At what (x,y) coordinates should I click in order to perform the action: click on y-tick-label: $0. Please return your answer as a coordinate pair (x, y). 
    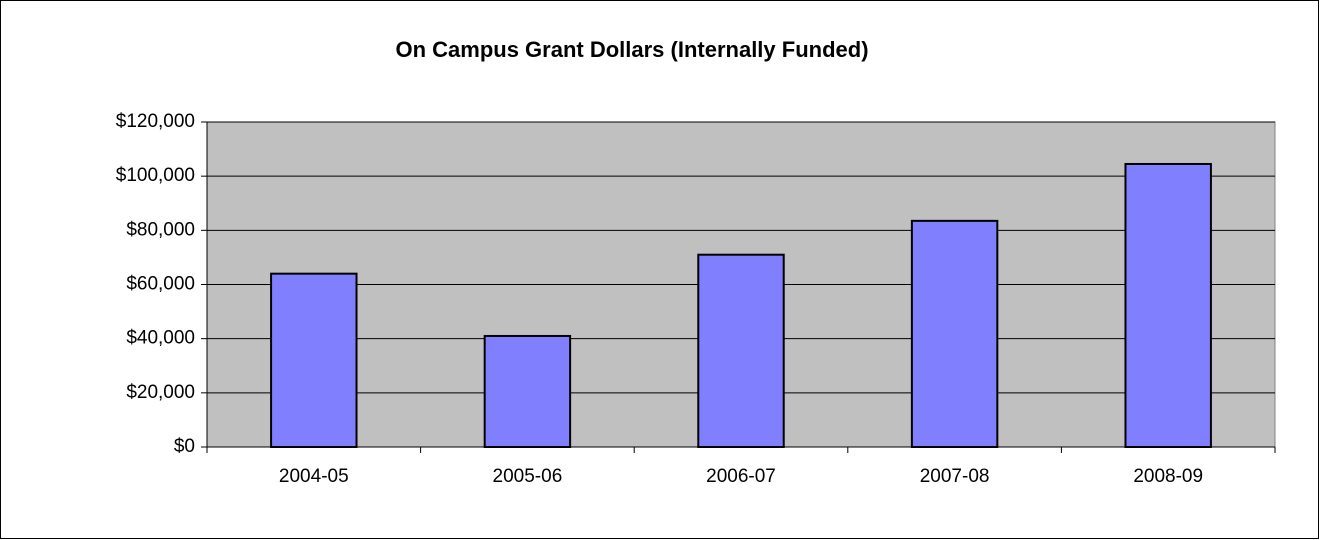
    Looking at the image, I should click on (184, 446).